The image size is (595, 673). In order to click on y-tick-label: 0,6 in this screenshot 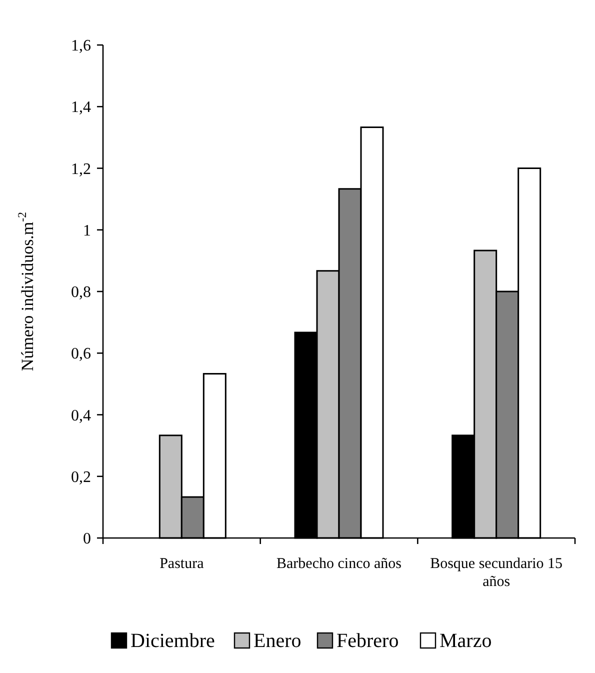, I will do `click(81, 354)`.